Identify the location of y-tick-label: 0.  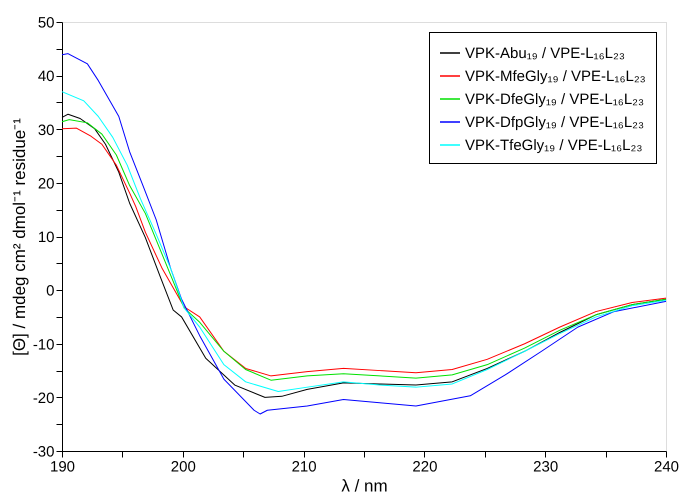
(50, 291).